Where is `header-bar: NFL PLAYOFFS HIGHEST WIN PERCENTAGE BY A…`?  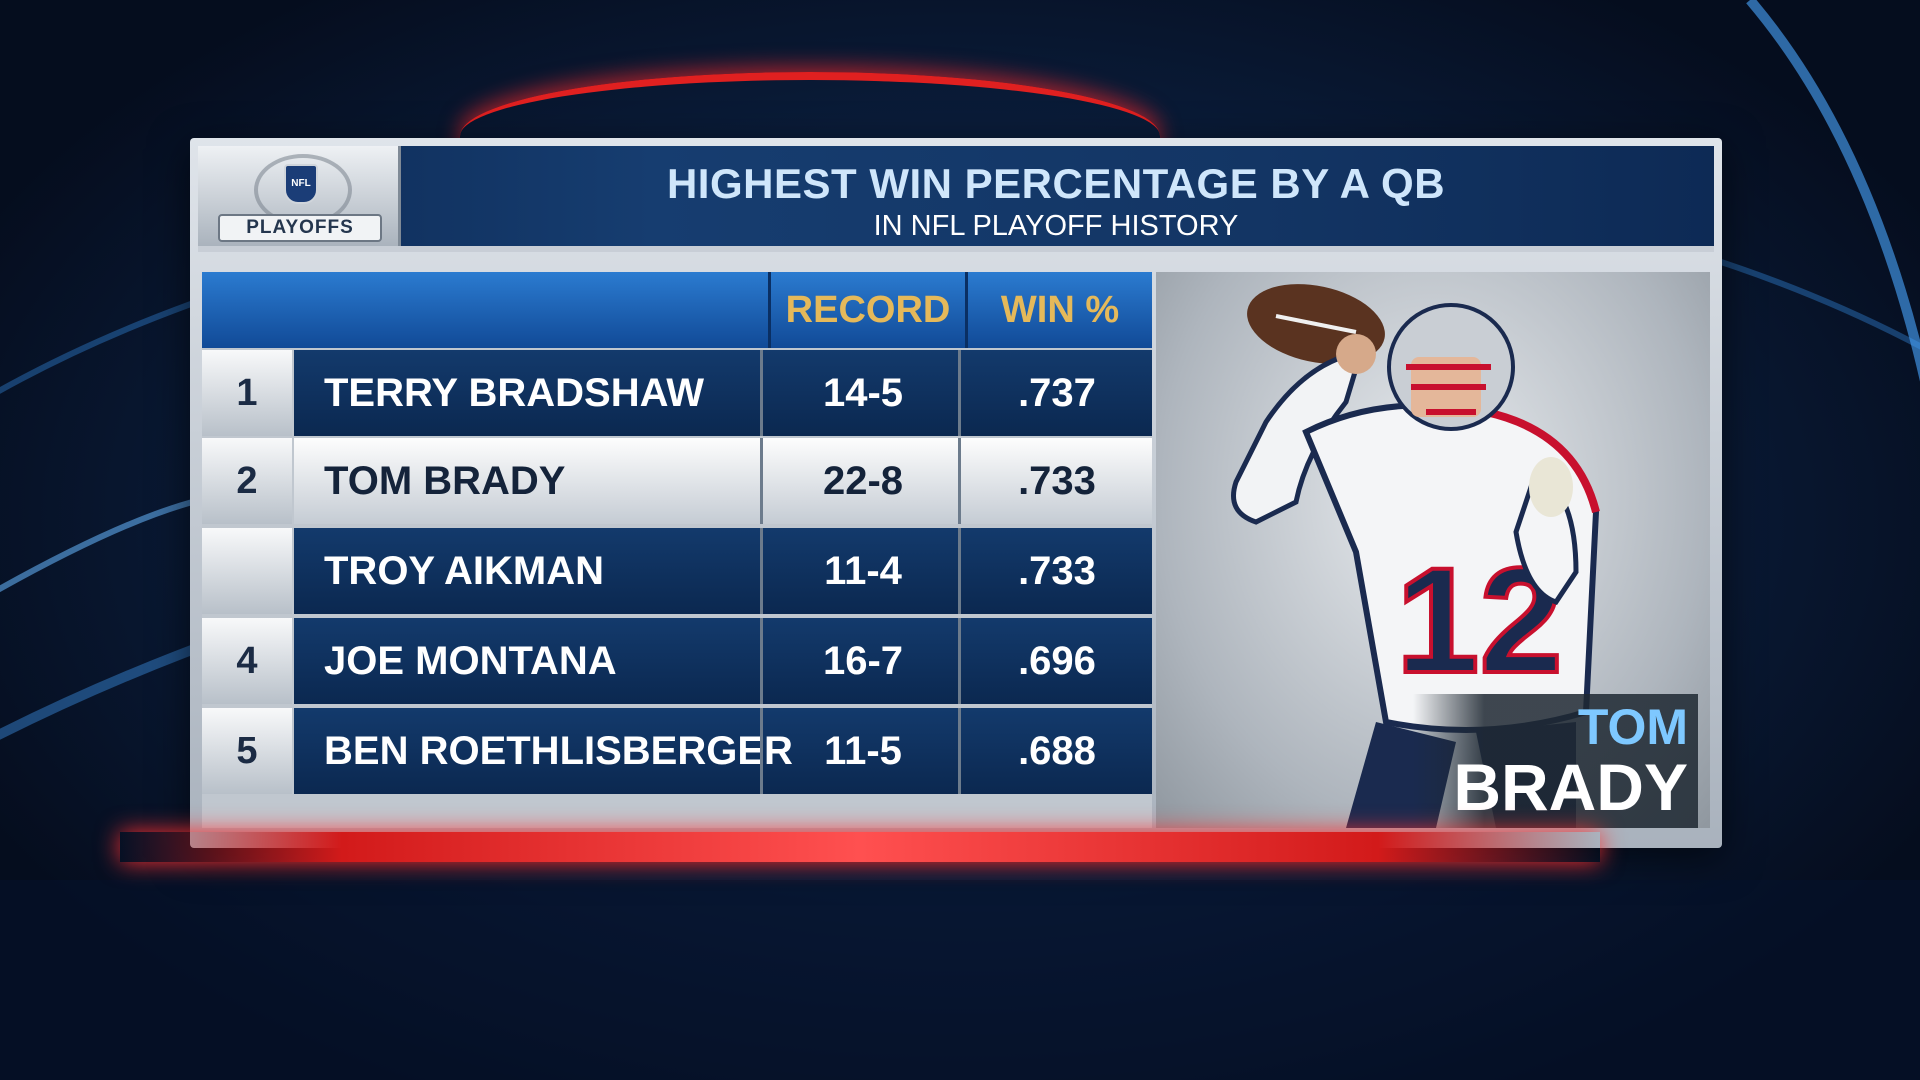
header-bar: NFL PLAYOFFS HIGHEST WIN PERCENTAGE BY A… is located at coordinates (956, 199).